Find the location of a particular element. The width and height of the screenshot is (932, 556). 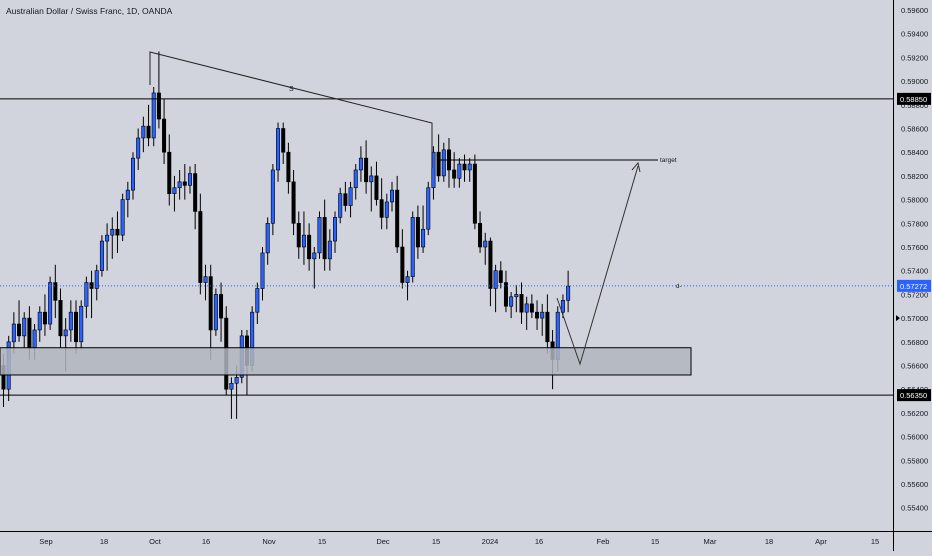

time-tick-label: Apr is located at coordinates (821, 541).